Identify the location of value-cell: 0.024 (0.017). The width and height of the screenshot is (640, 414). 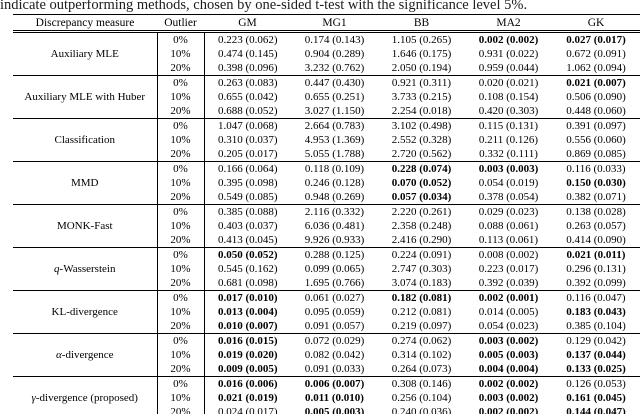
(247, 410).